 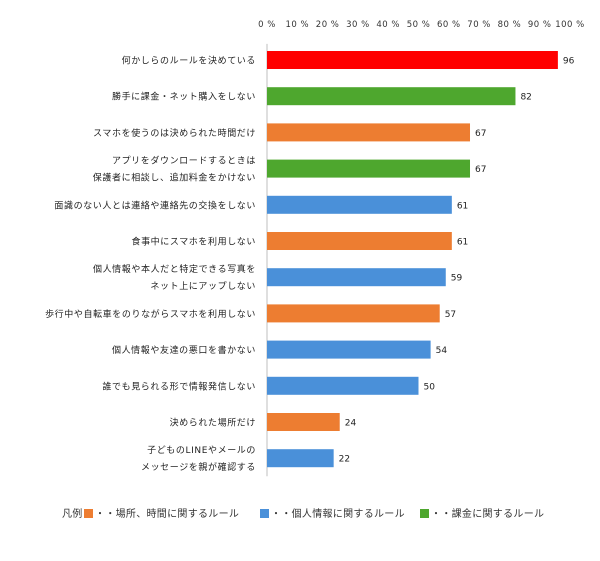 What do you see at coordinates (338, 513) in the screenshot?
I see `legend-label: ・・個人情報に関するルール` at bounding box center [338, 513].